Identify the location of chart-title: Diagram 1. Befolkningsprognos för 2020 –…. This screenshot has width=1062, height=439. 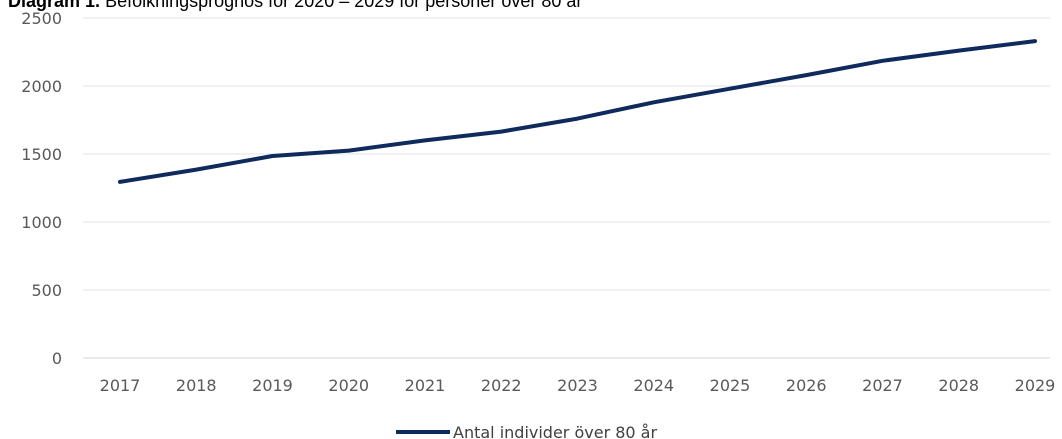
(295, 6).